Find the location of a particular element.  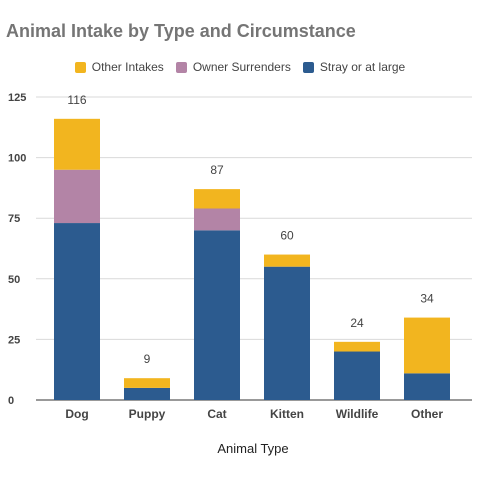

y-tick-label: 25 is located at coordinates (14, 340).